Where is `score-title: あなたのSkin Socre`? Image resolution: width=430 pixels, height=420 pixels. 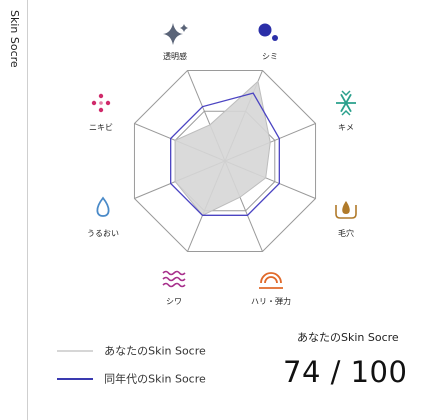 score-title: あなたのSkin Socre is located at coordinates (348, 337).